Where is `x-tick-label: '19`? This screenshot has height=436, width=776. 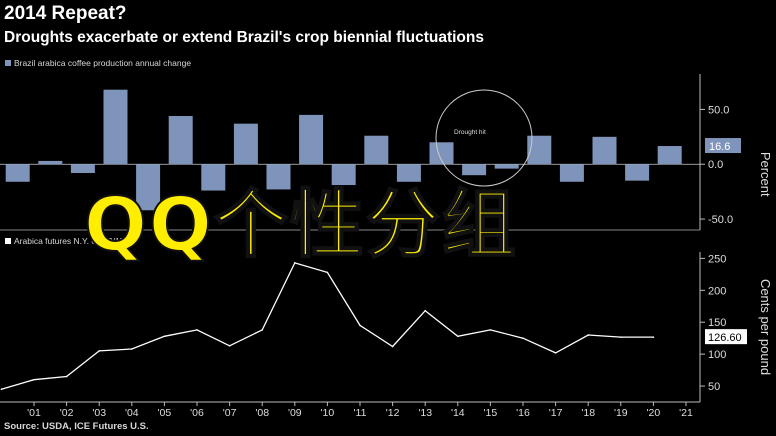
x-tick-label: '19 is located at coordinates (621, 413).